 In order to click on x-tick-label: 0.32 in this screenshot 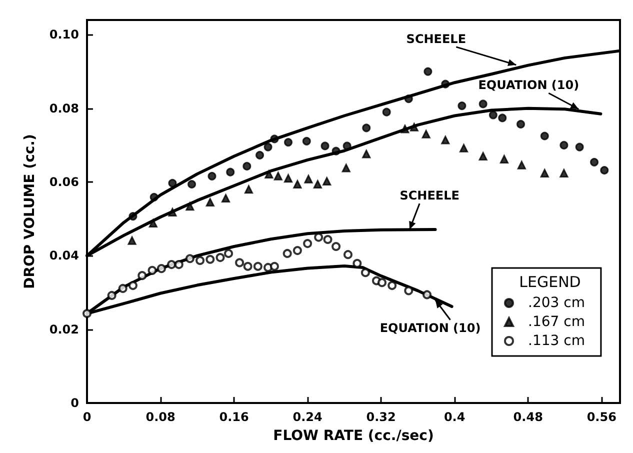, I will do `click(381, 417)`.